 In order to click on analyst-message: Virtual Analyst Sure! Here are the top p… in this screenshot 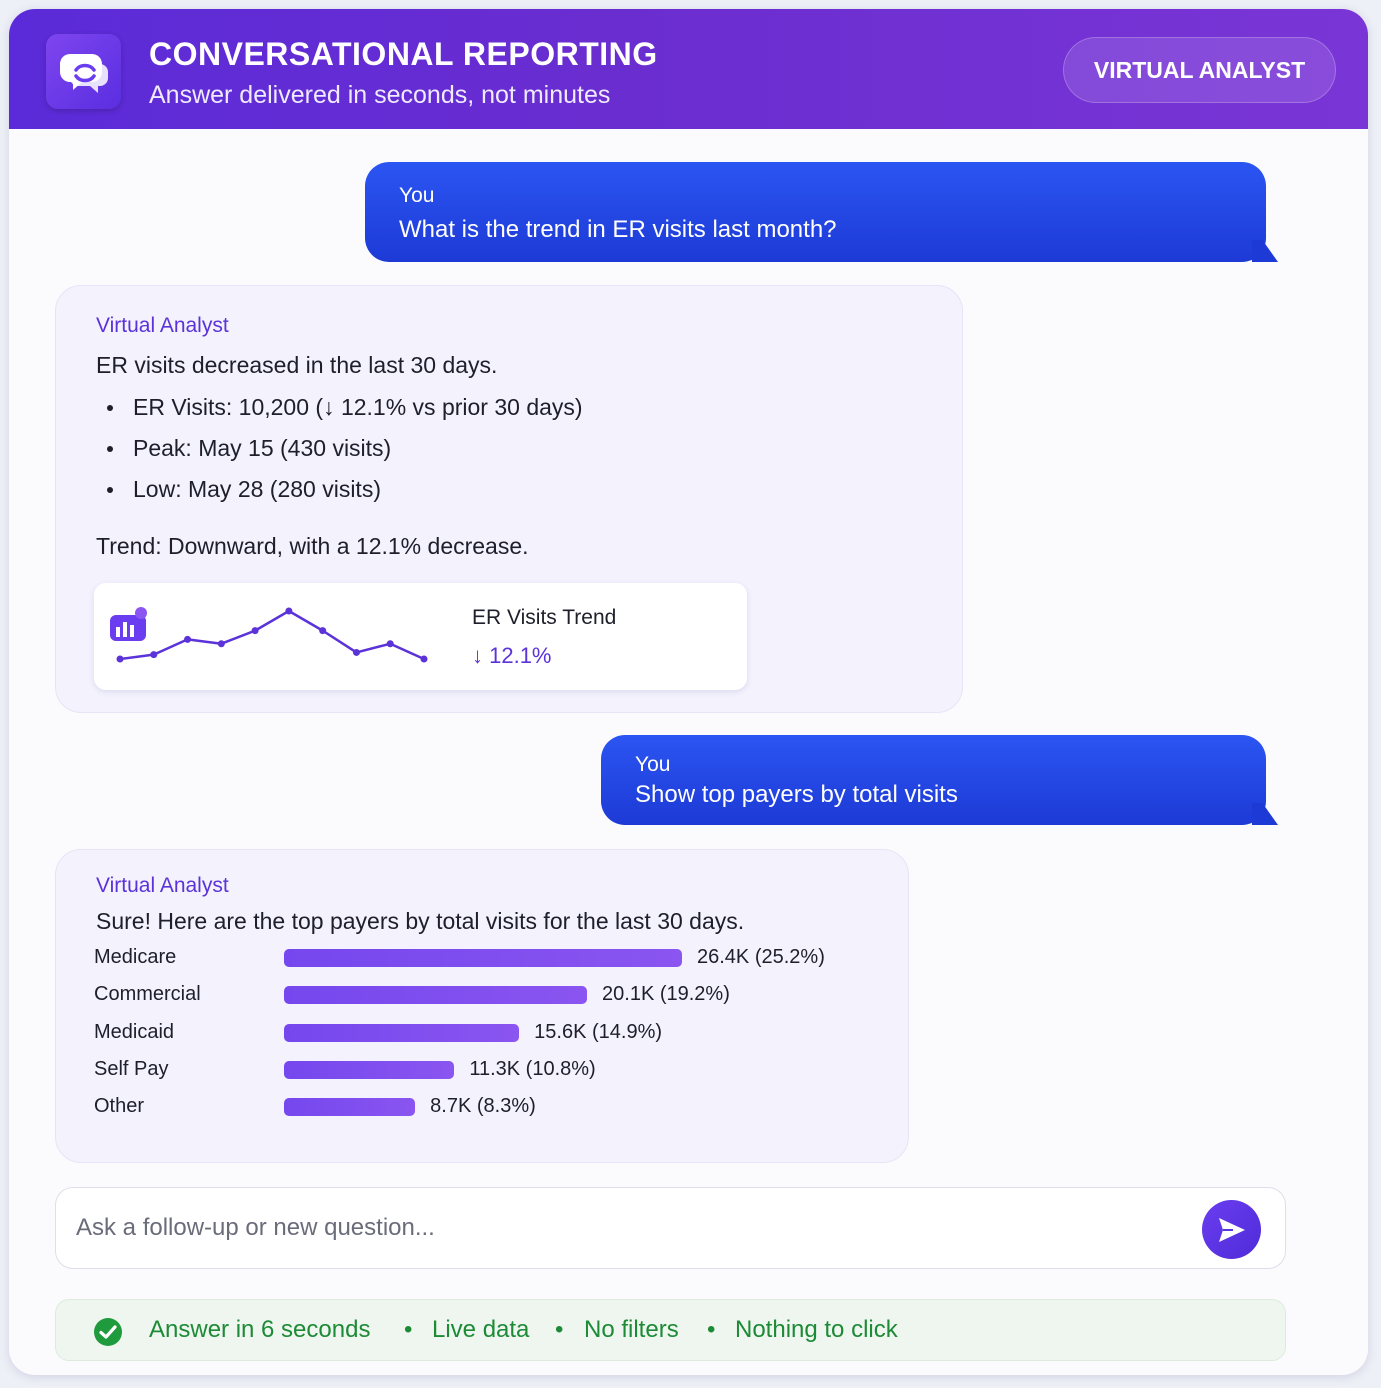, I will do `click(482, 1006)`.